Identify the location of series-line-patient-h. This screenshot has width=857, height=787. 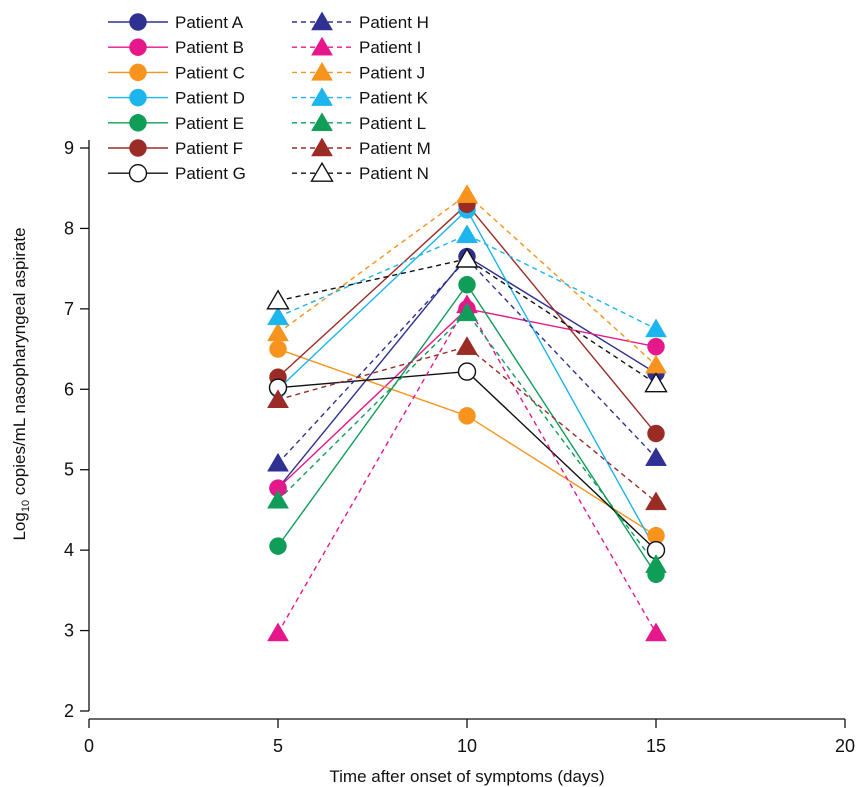
(467, 360).